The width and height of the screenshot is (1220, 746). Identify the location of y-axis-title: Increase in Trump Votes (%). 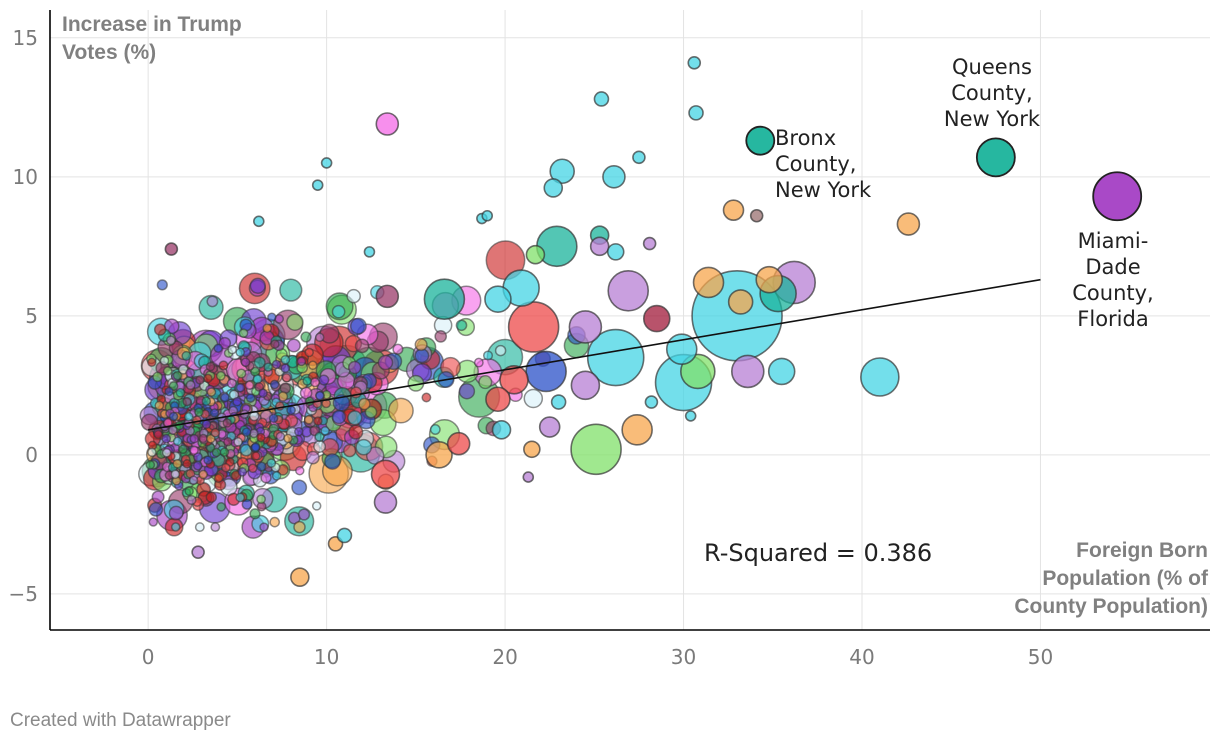
(152, 38).